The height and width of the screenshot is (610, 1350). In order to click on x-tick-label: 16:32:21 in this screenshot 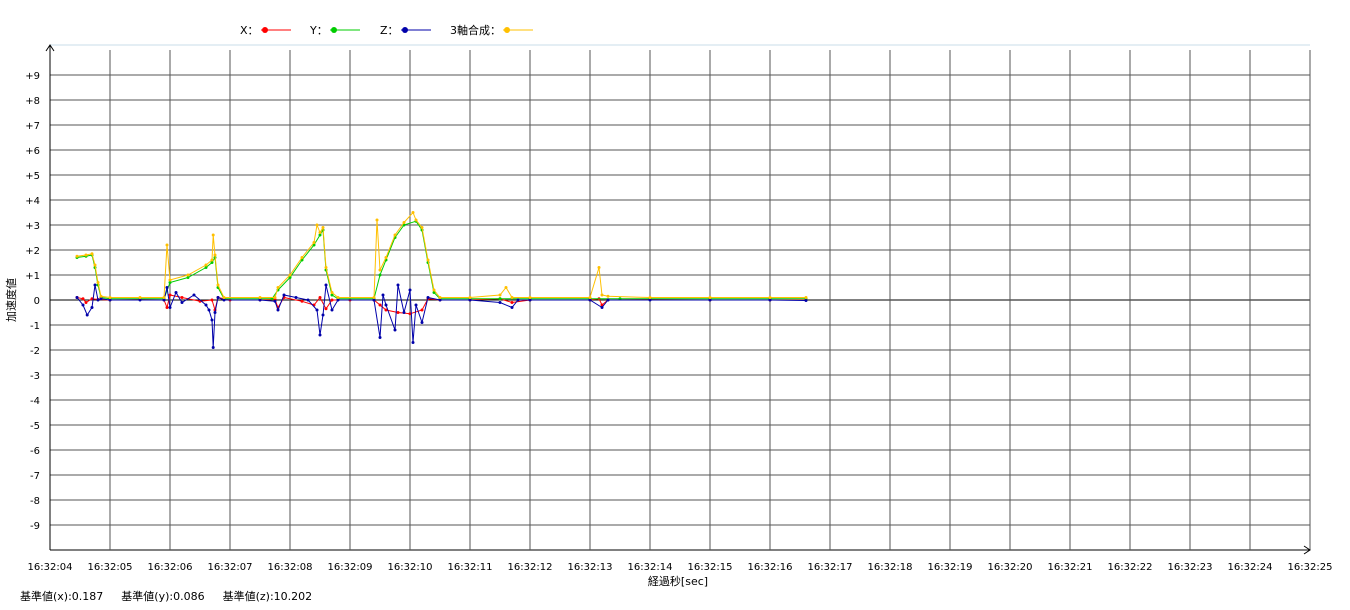, I will do `click(1070, 567)`.